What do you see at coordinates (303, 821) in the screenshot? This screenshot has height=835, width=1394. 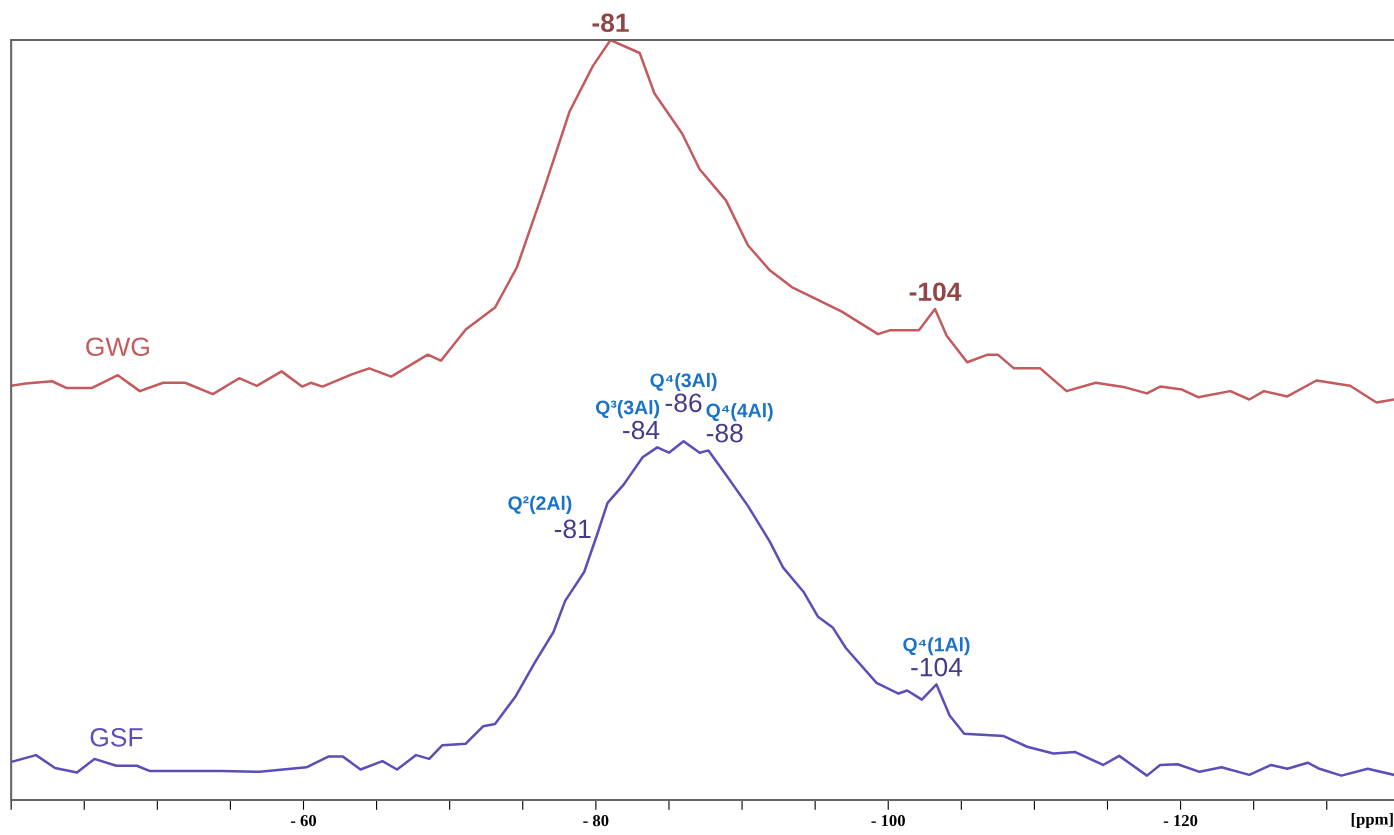 I see `x-tick-label: - 60` at bounding box center [303, 821].